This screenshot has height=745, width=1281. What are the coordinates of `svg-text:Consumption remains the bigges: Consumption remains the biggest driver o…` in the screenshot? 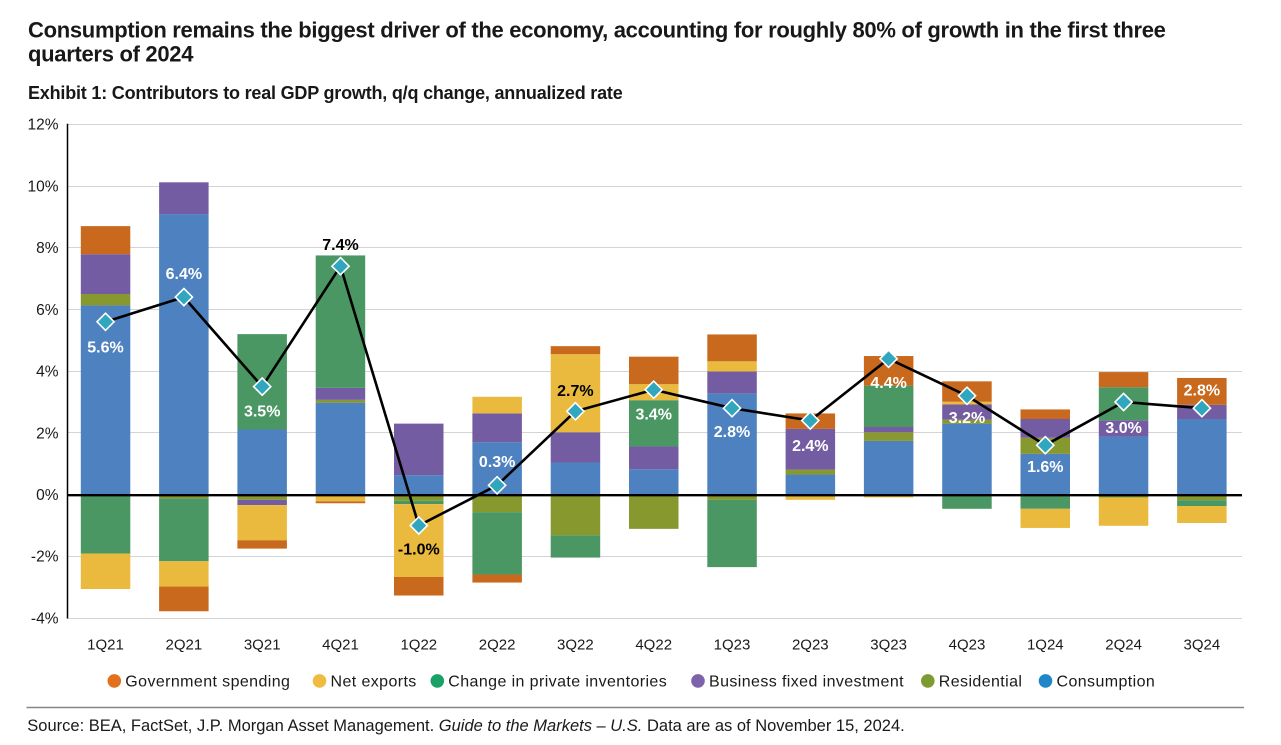 It's located at (597, 29).